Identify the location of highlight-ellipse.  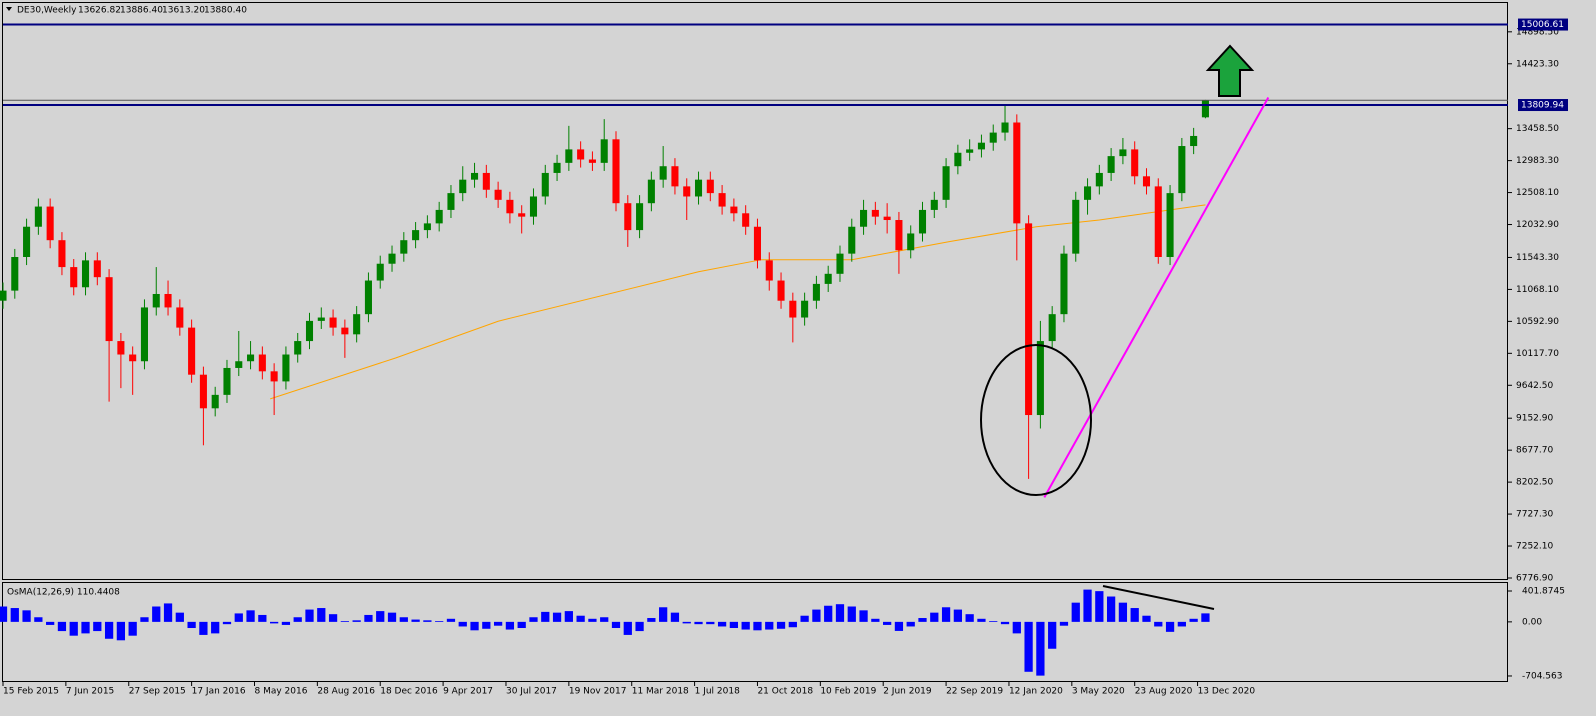
(1036, 420).